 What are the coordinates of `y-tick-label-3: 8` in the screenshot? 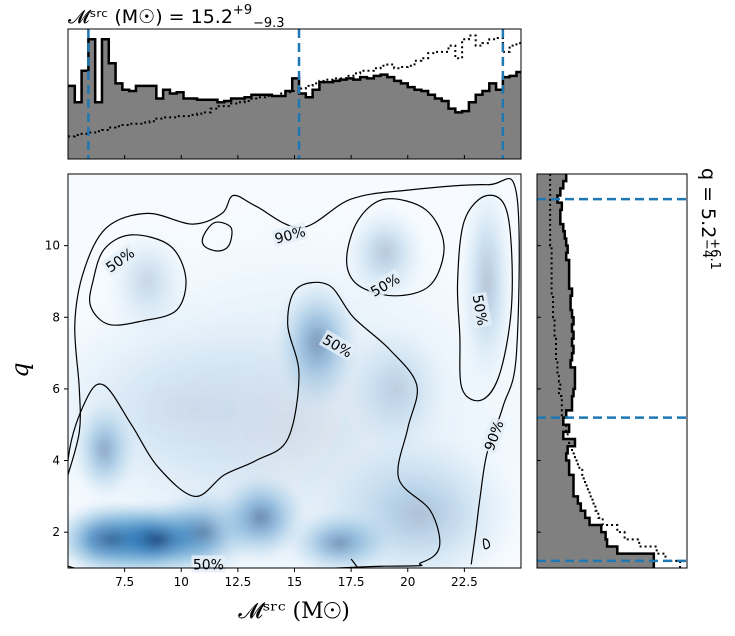 It's located at (56, 317).